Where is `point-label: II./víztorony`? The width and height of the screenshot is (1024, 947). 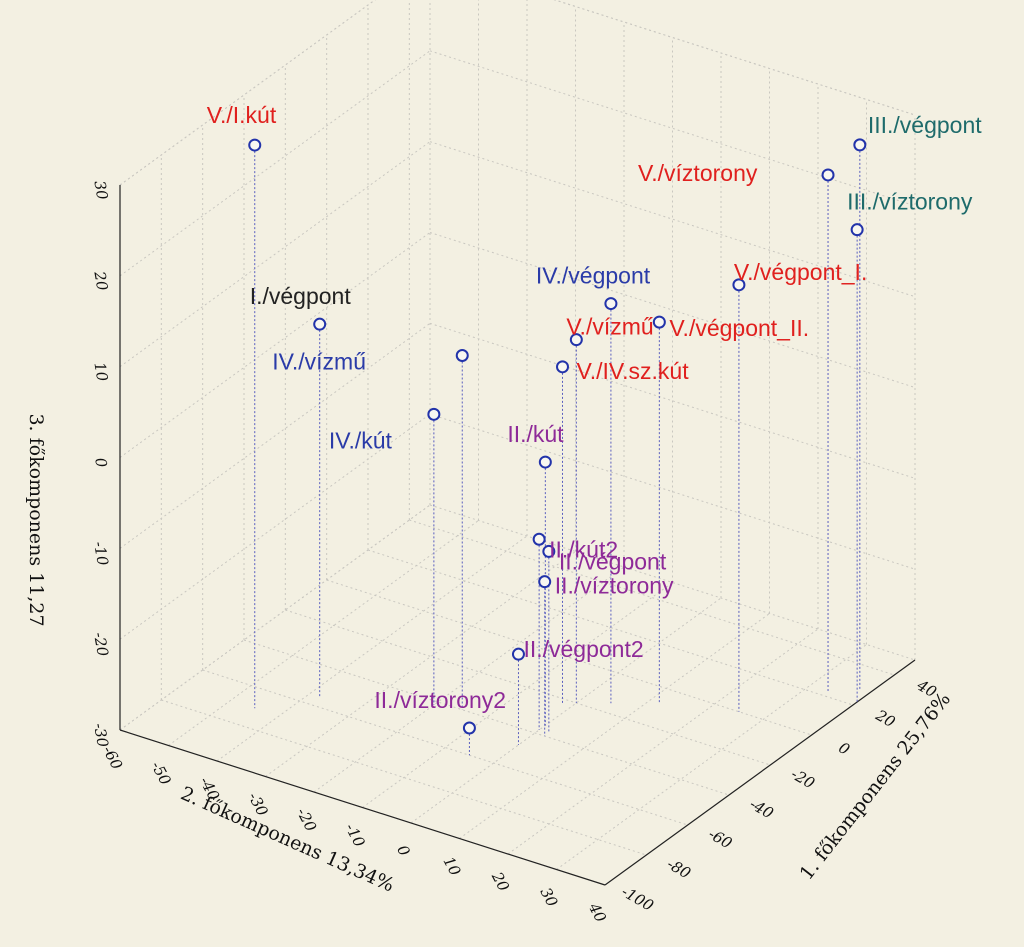
point-label: II./víztorony is located at coordinates (614, 586).